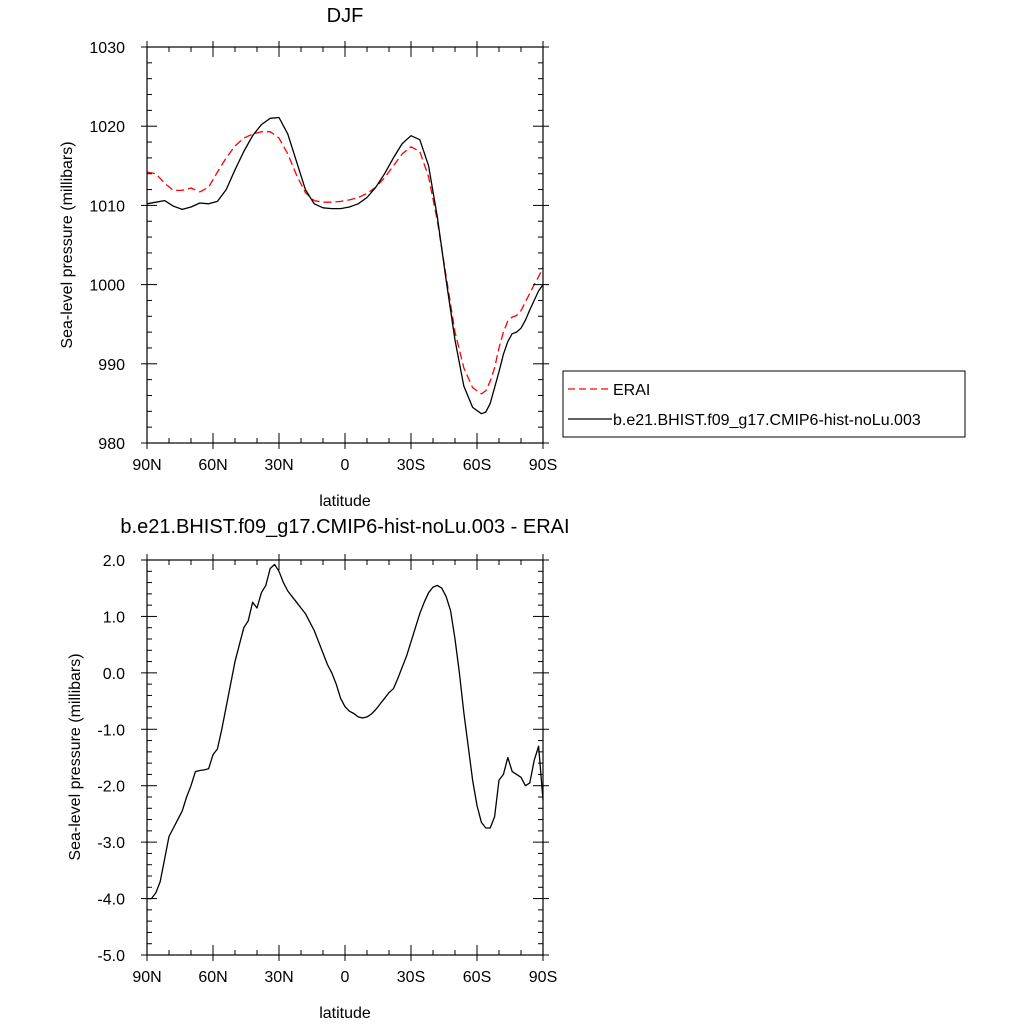  Describe the element at coordinates (111, 900) in the screenshot. I see `y-tick-label: -4.0` at that location.